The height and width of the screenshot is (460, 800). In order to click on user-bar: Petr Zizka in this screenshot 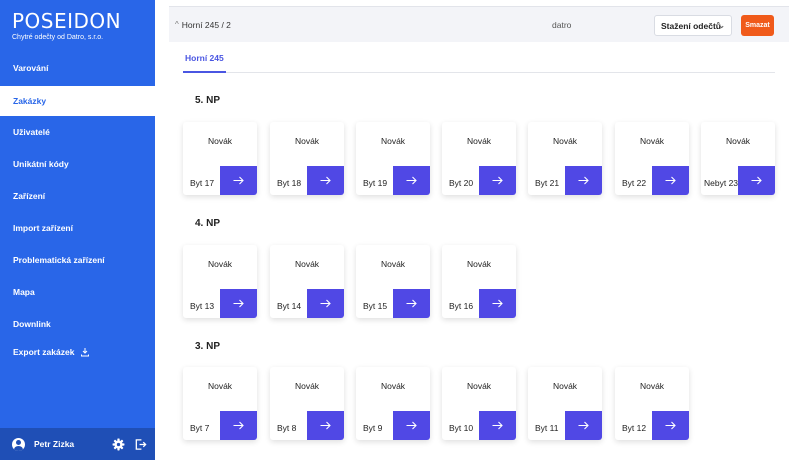, I will do `click(77, 444)`.